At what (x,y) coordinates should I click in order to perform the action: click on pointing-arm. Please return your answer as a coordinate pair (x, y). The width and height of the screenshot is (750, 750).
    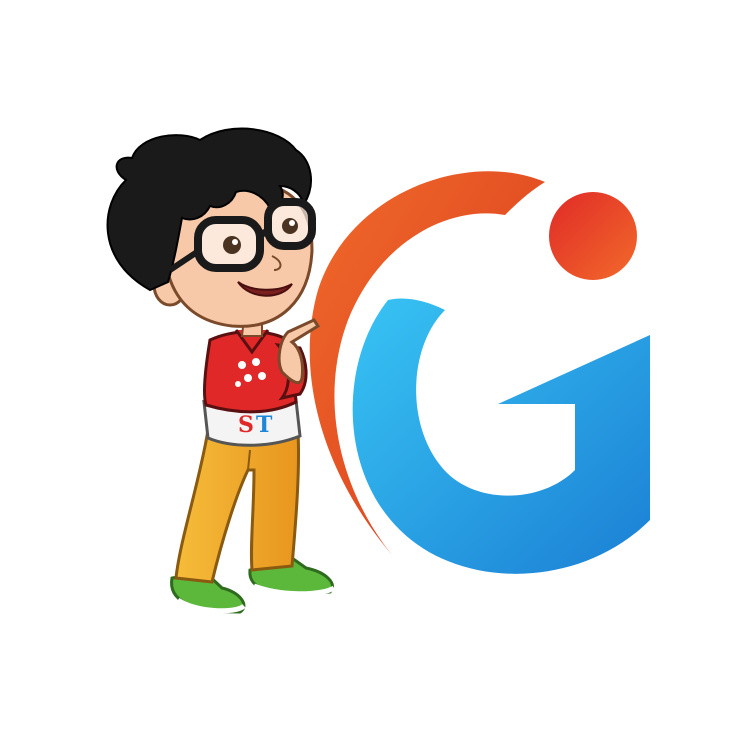
    Looking at the image, I should click on (297, 359).